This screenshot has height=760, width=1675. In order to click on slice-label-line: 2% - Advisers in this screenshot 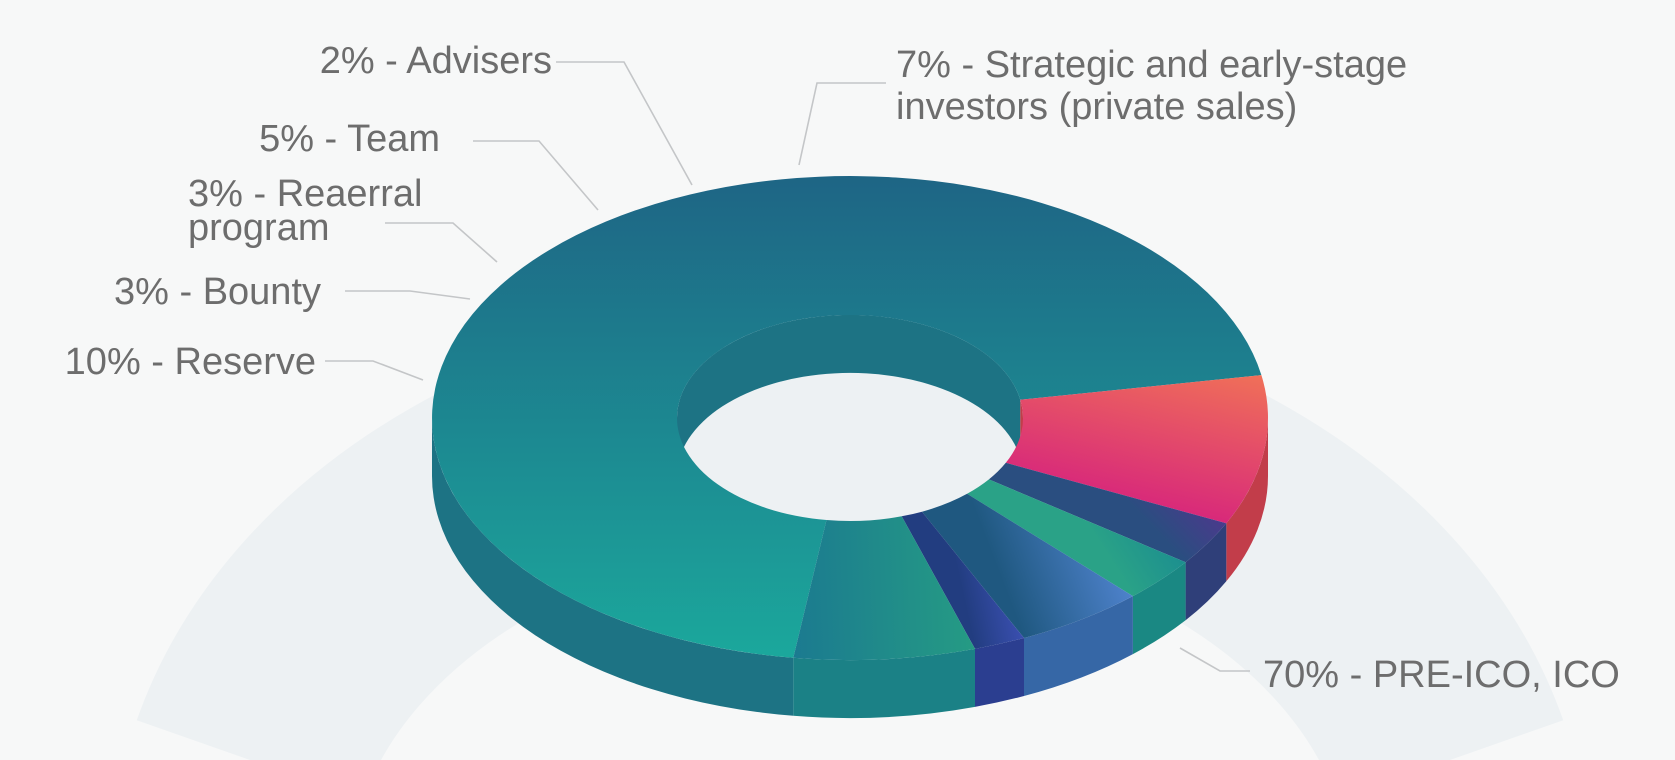, I will do `click(436, 61)`.